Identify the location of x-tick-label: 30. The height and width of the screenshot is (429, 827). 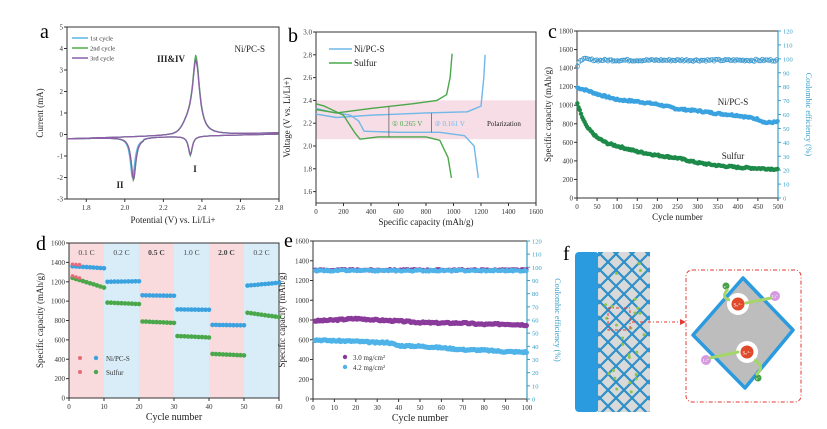
(175, 407).